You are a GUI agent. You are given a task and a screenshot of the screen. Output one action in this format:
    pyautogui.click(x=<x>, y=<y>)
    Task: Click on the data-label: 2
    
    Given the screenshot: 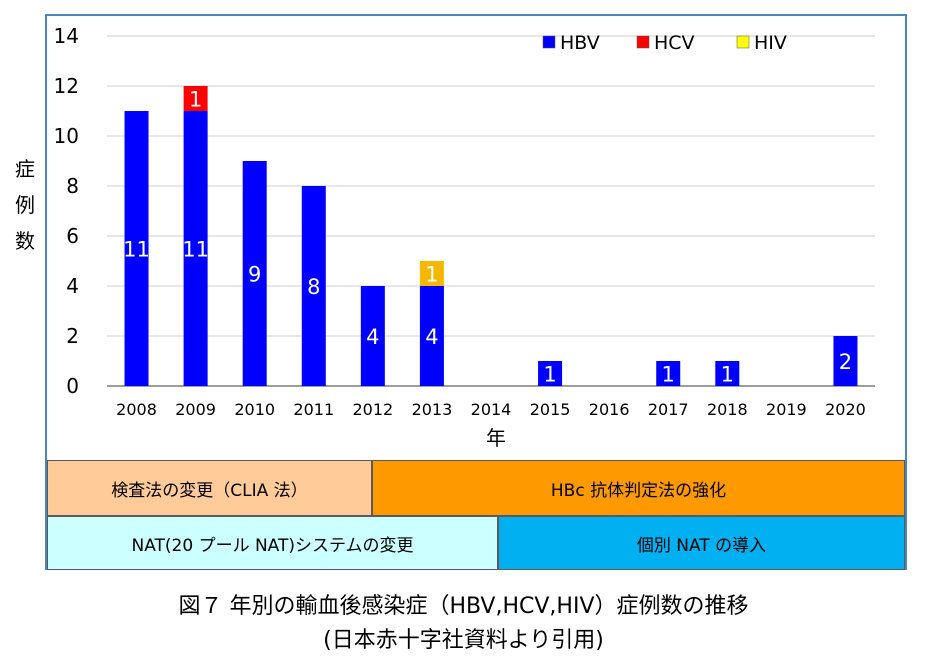 What is the action you would take?
    pyautogui.click(x=845, y=362)
    